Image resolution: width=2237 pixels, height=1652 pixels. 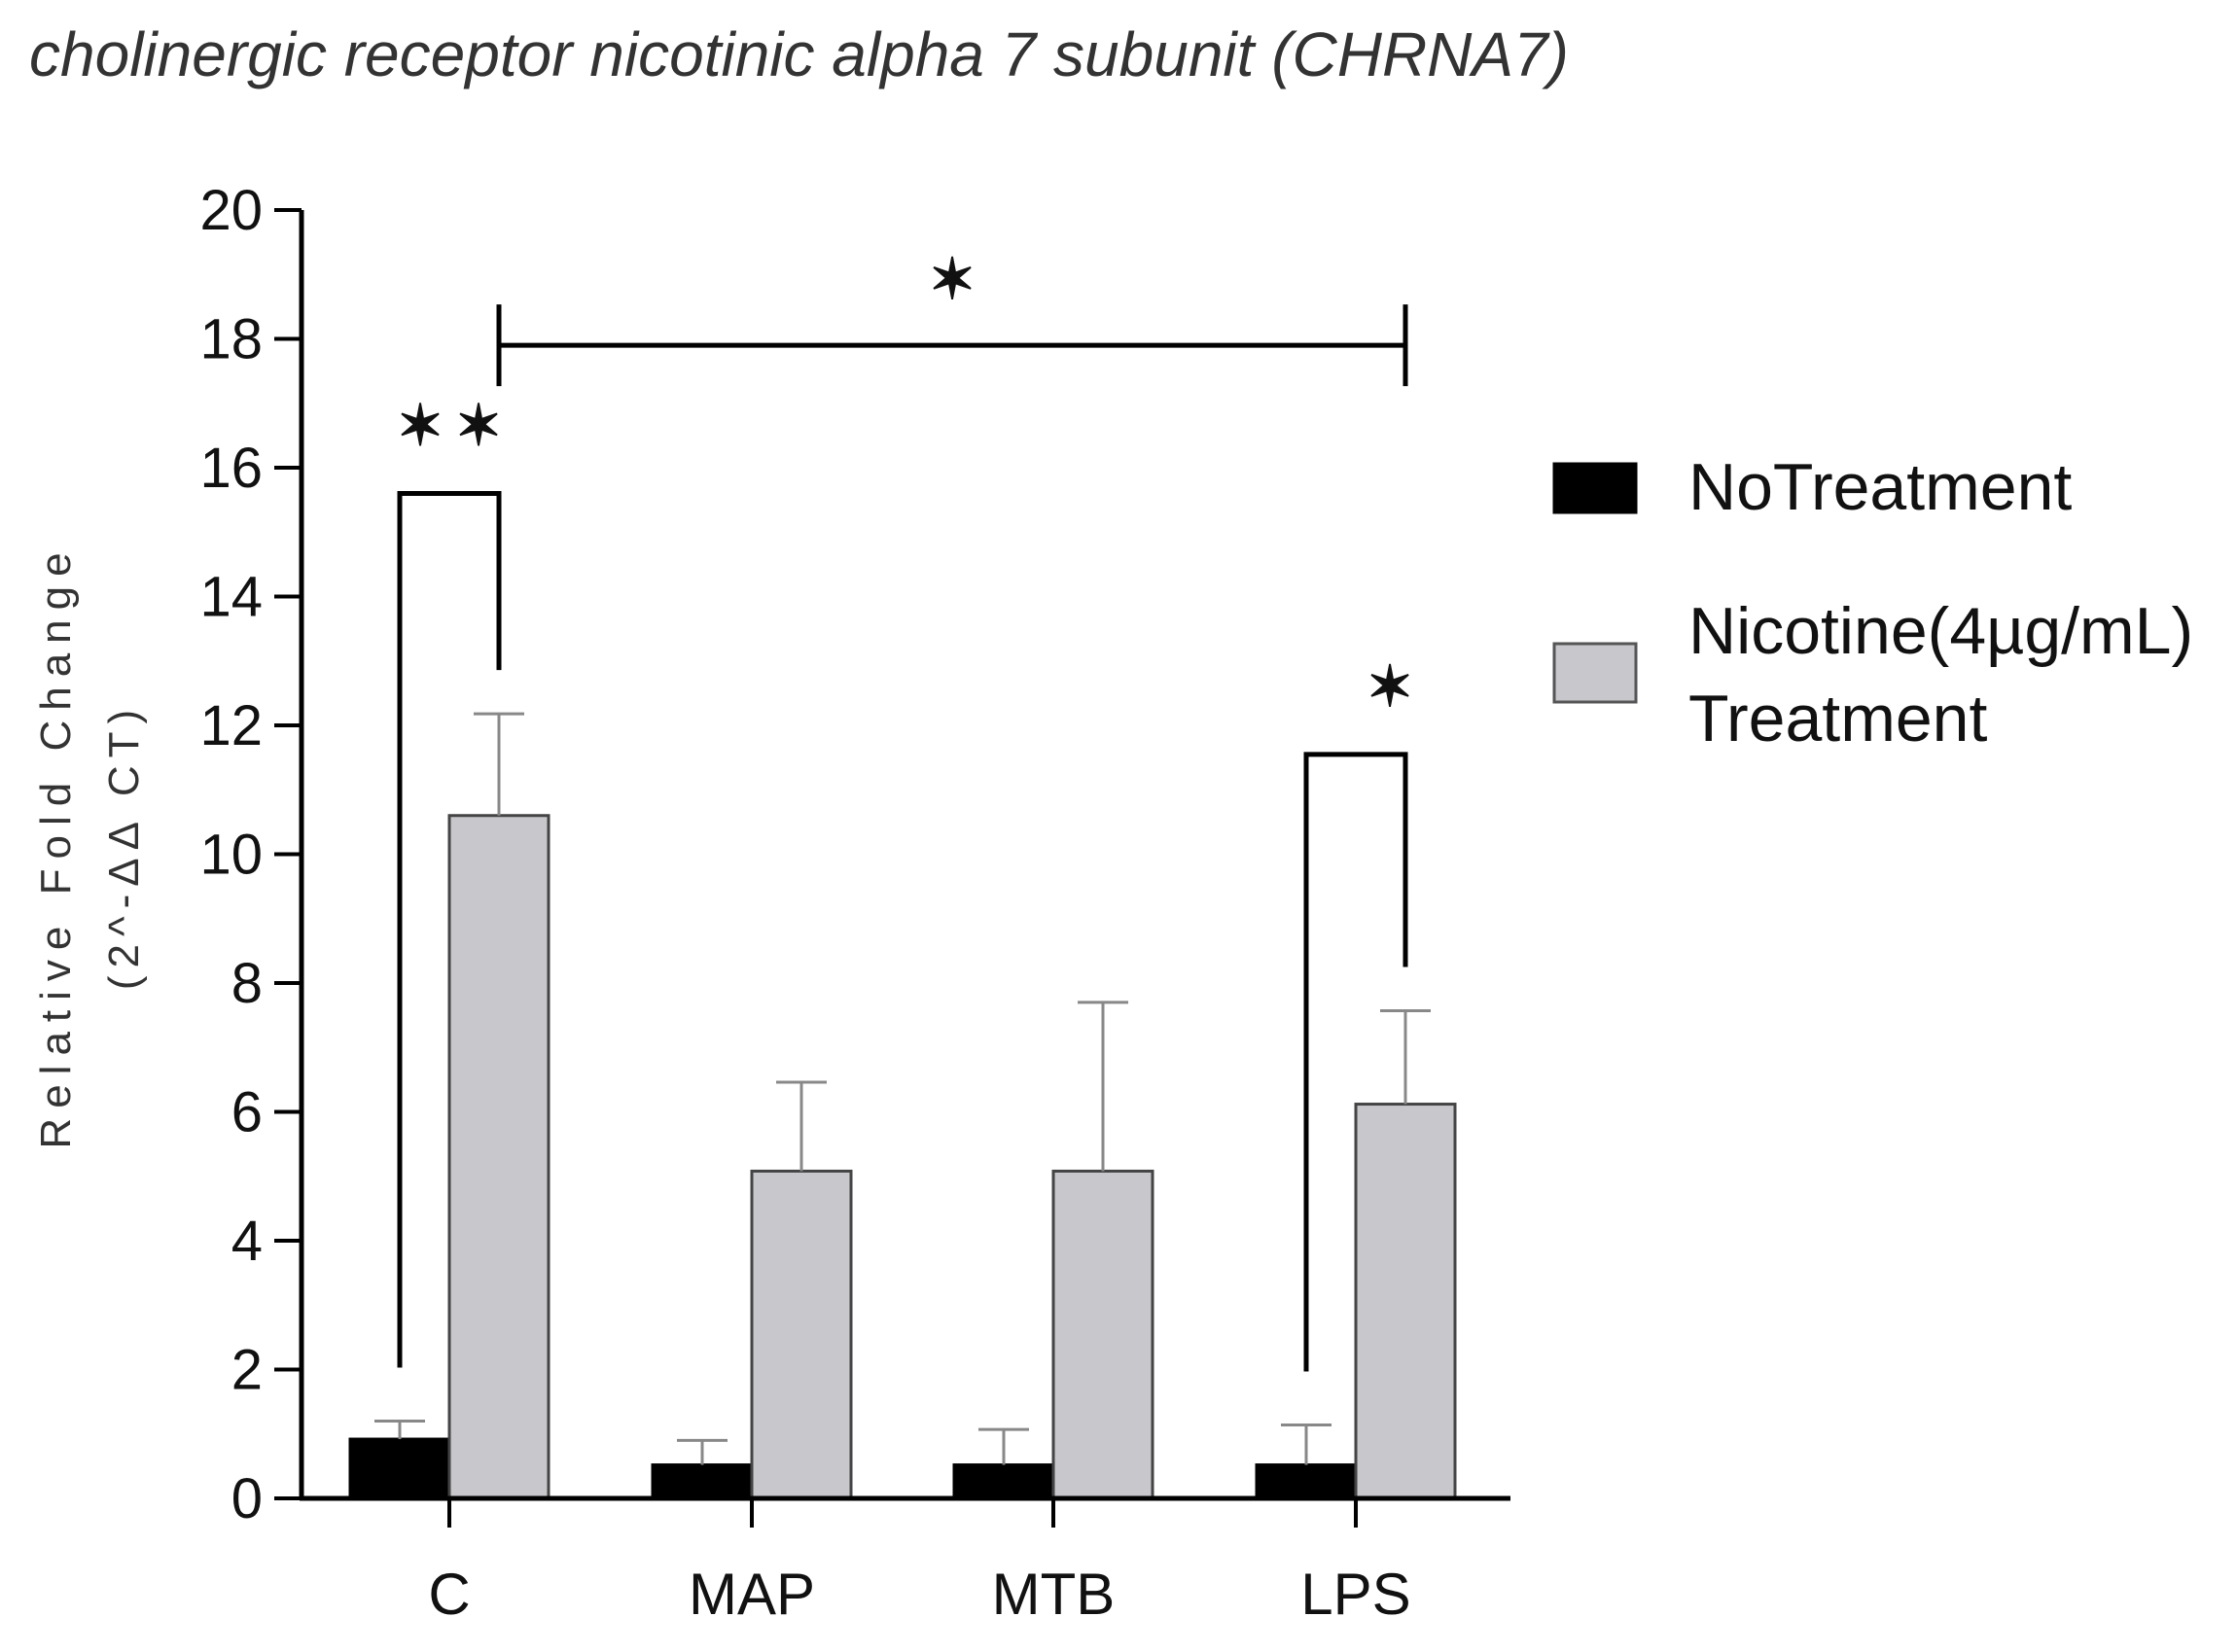 I want to click on y-axis-label: Relative Fold Change, so click(x=56, y=845).